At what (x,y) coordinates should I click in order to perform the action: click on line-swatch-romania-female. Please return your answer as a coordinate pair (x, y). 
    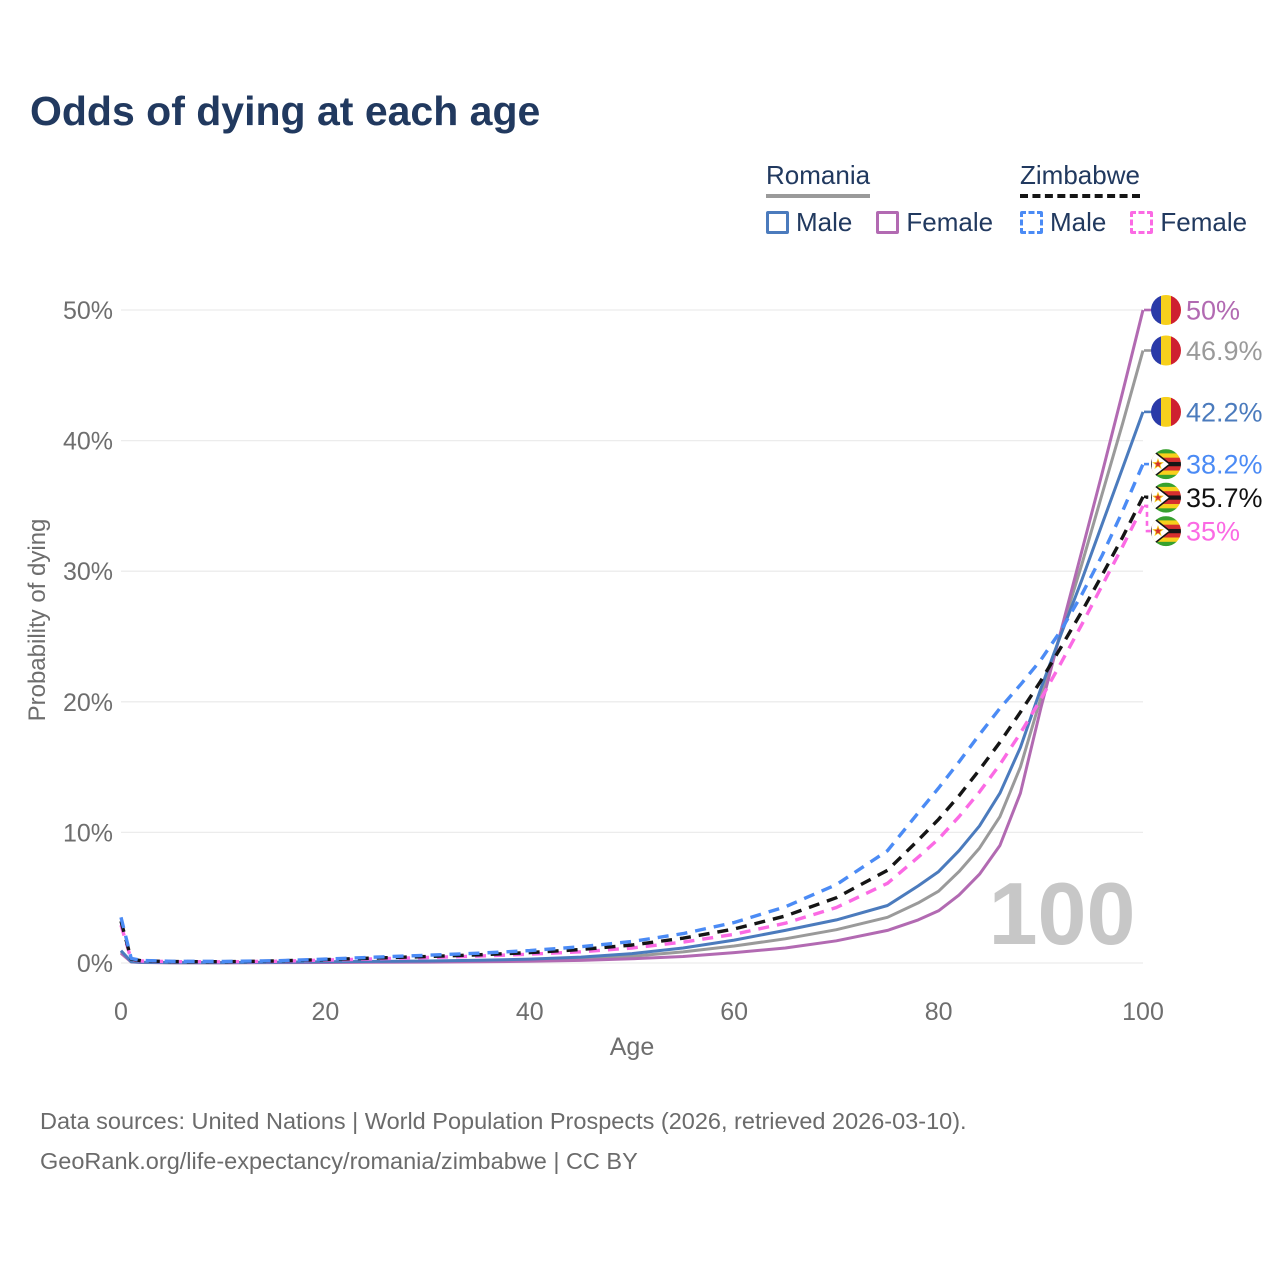
    Looking at the image, I should click on (888, 222).